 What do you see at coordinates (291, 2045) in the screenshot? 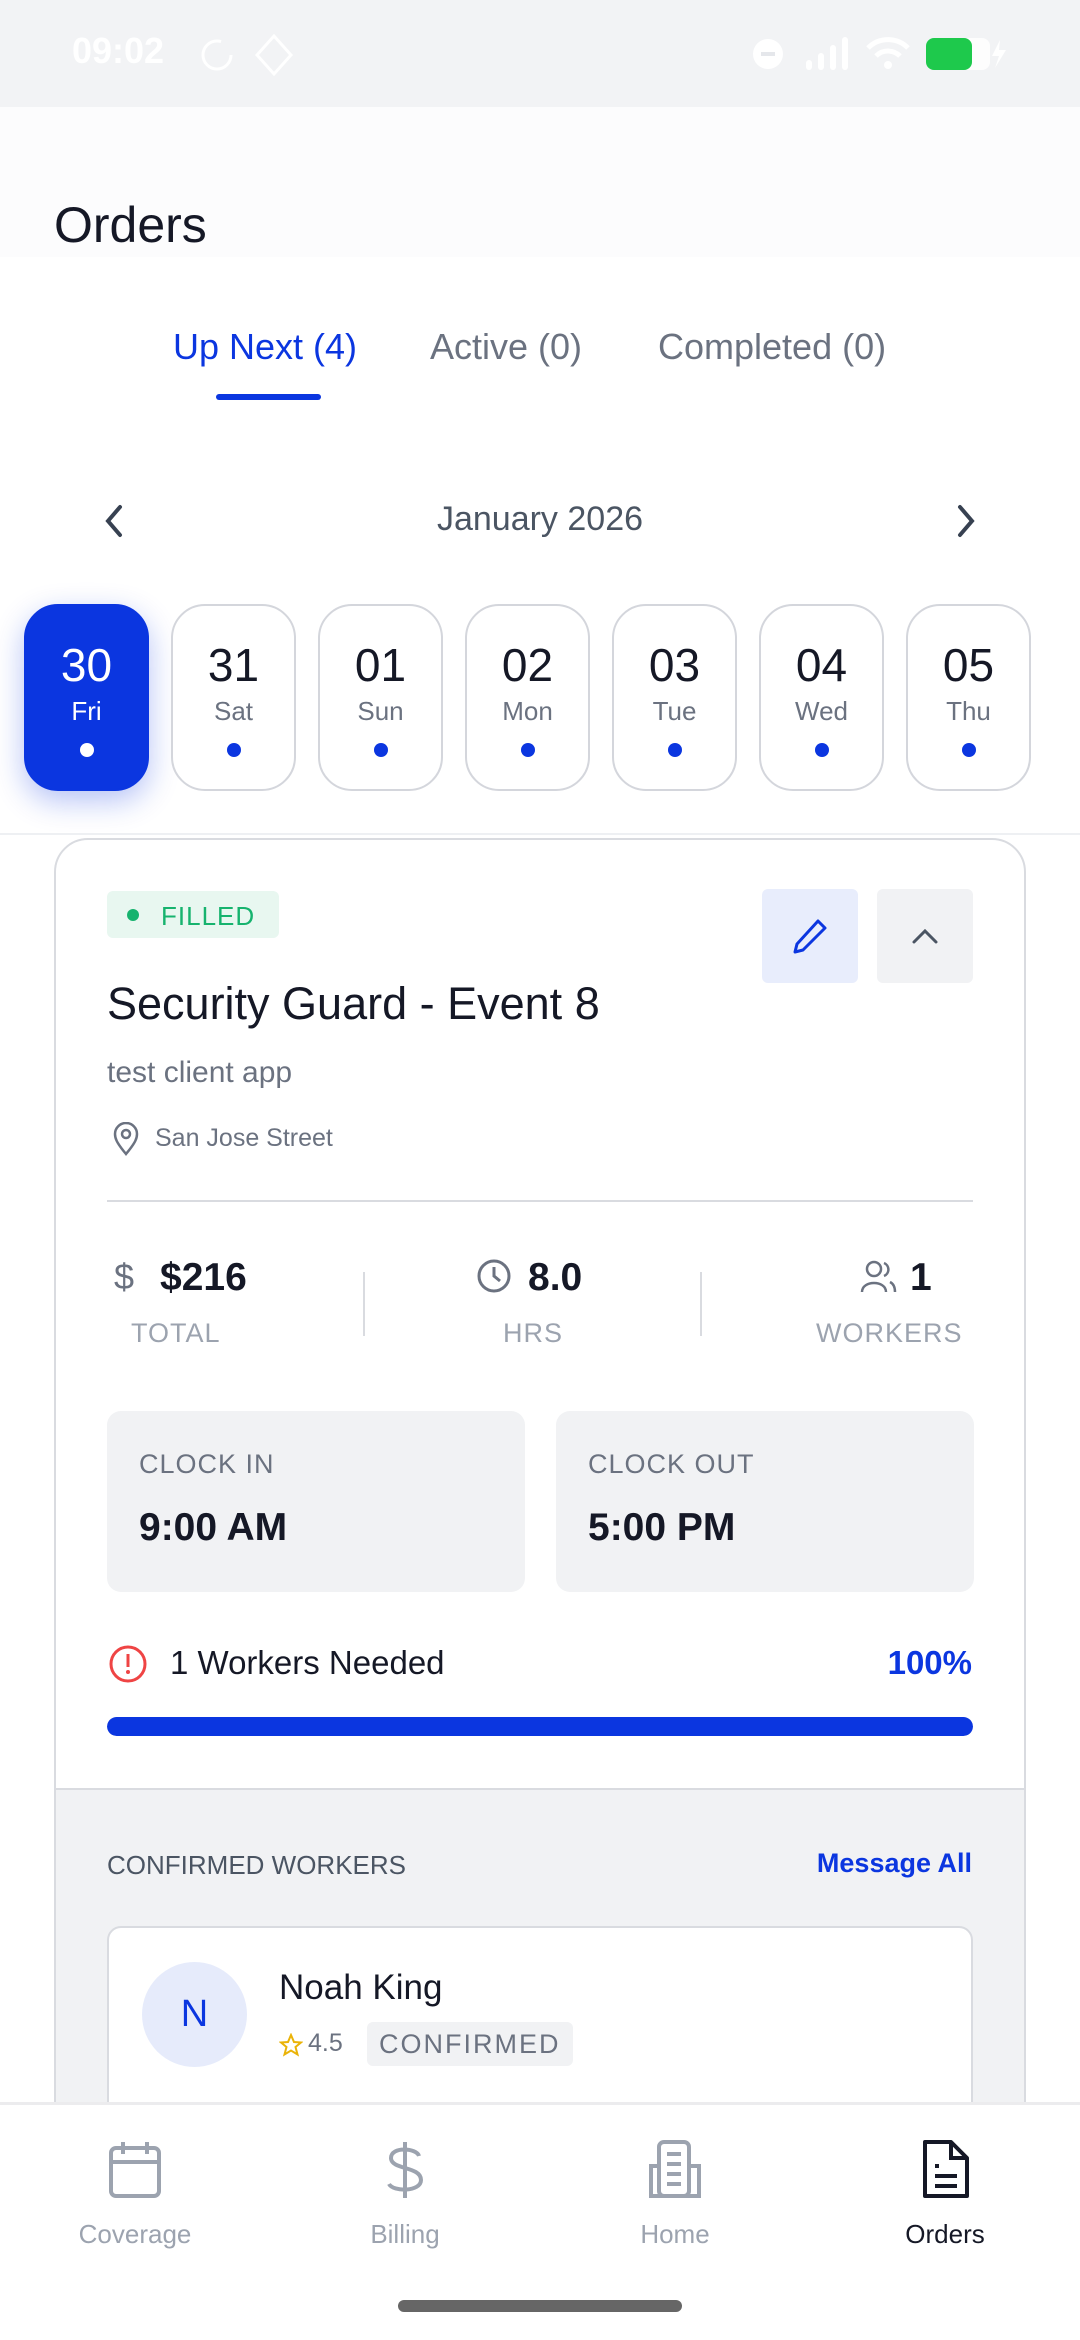
I see `star-icon` at bounding box center [291, 2045].